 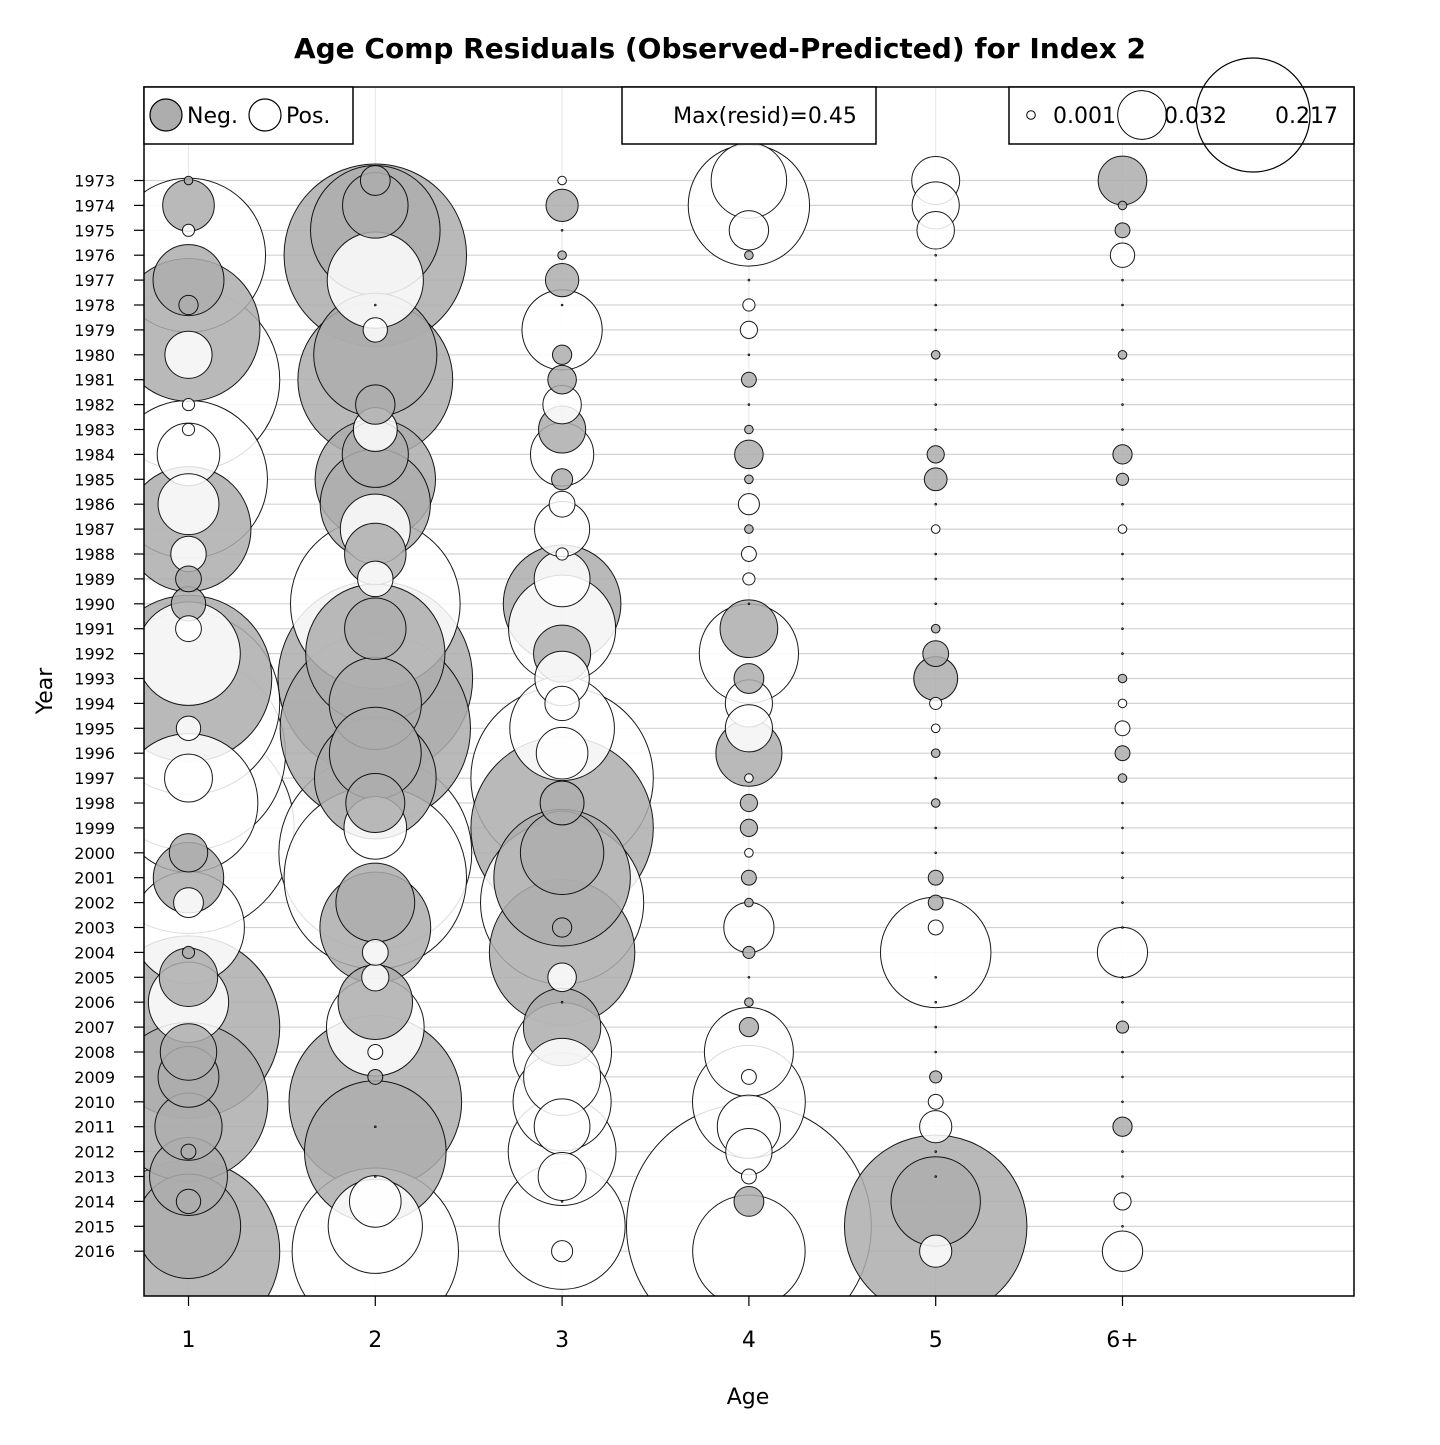 I want to click on y-tick-label: 1975, so click(x=94, y=230).